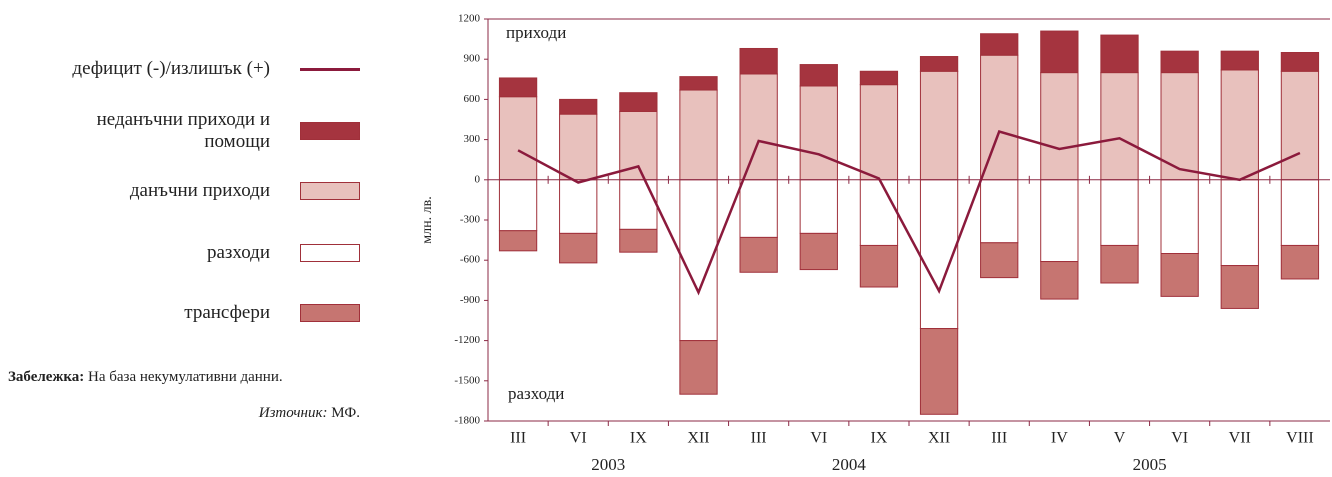  I want to click on legend-label: неданъчни приходи и помощи, so click(183, 130).